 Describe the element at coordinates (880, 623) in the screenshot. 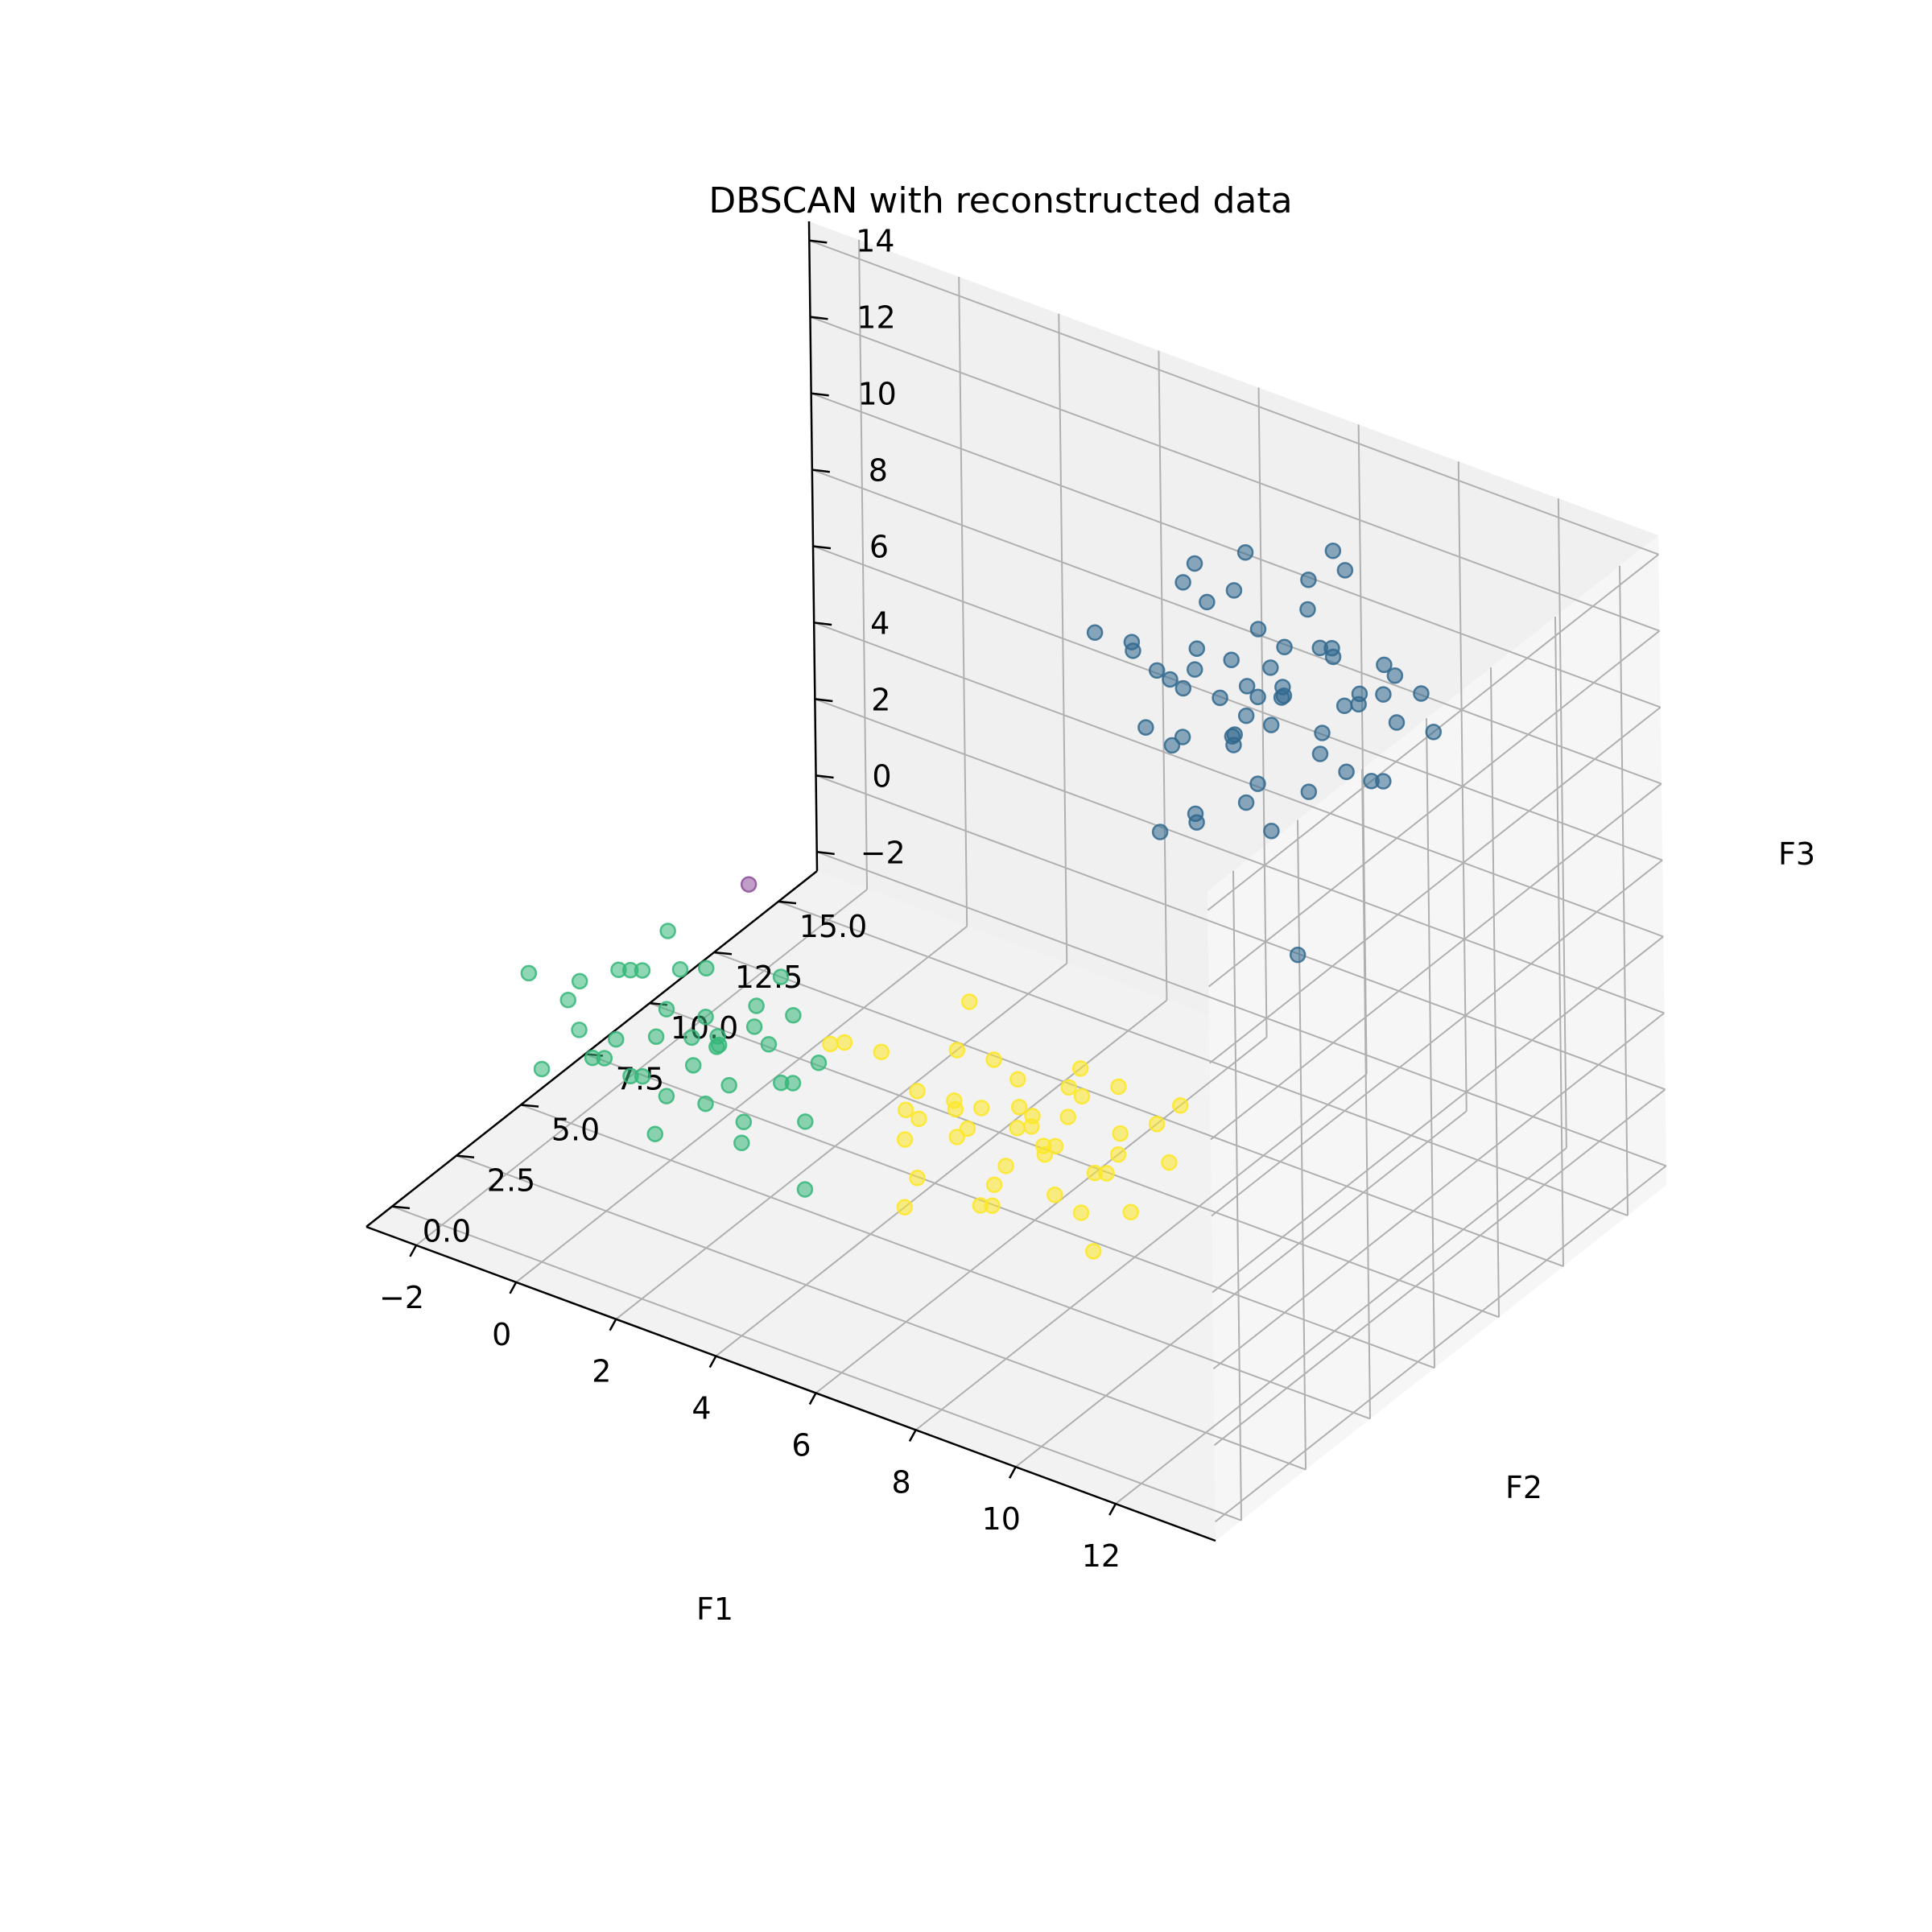

I see `z-tick-label: 4` at that location.